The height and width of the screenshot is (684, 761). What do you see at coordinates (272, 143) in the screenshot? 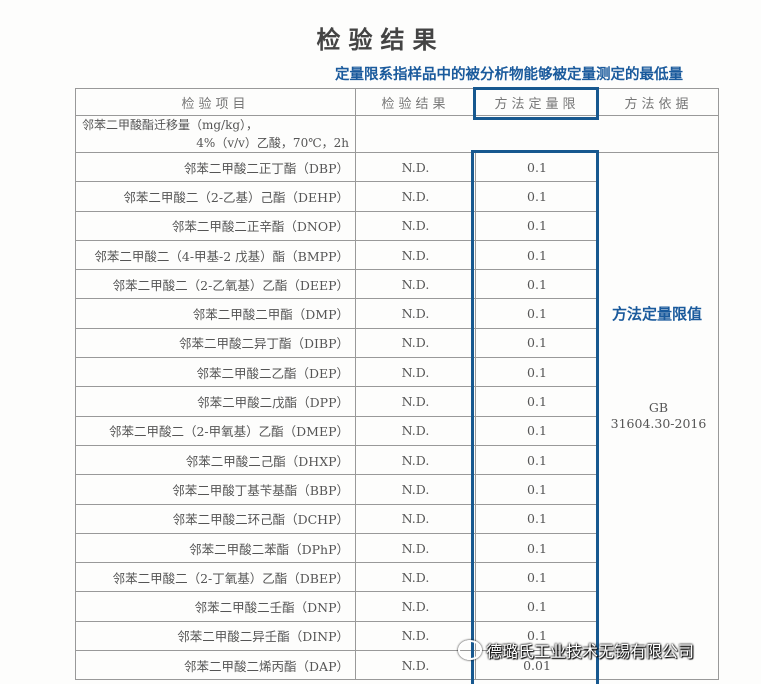
I see `group-label-line2: 4%（v/v）乙酸，70℃，2h` at bounding box center [272, 143].